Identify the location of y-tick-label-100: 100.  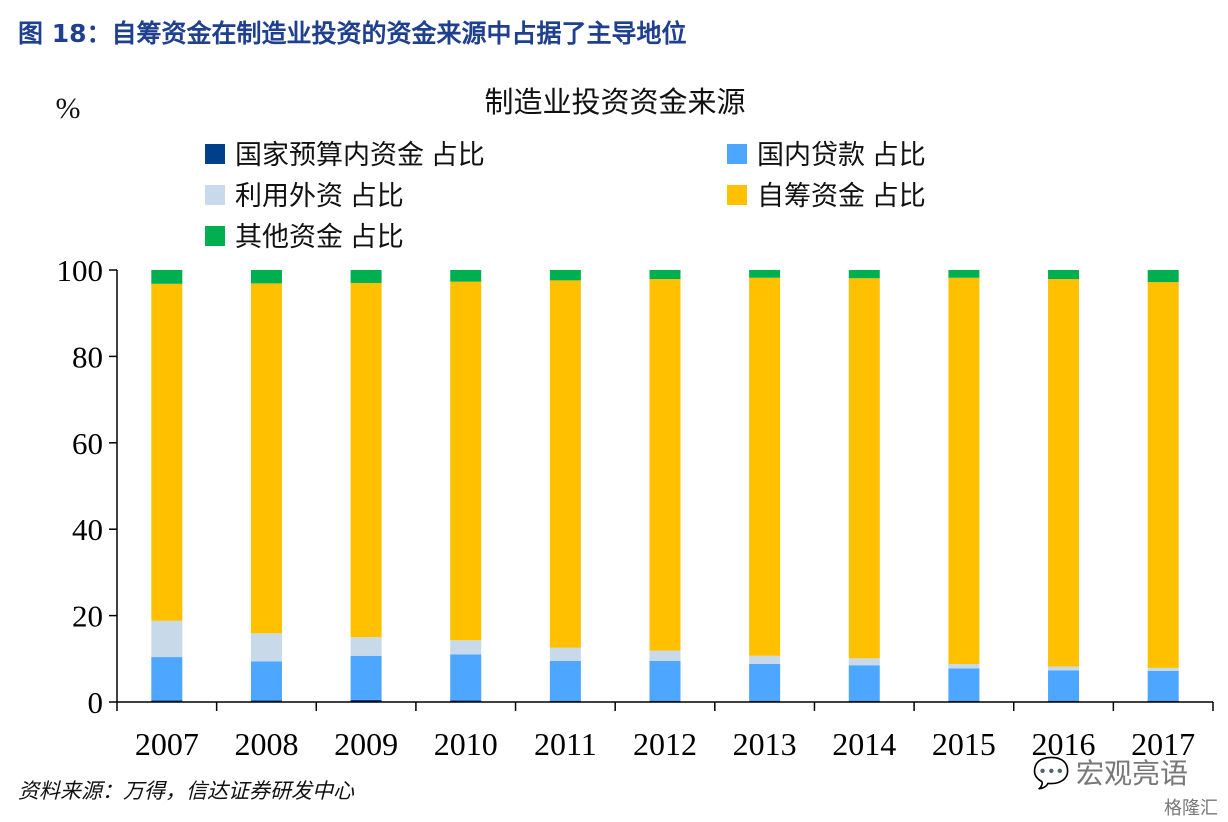
(80, 270).